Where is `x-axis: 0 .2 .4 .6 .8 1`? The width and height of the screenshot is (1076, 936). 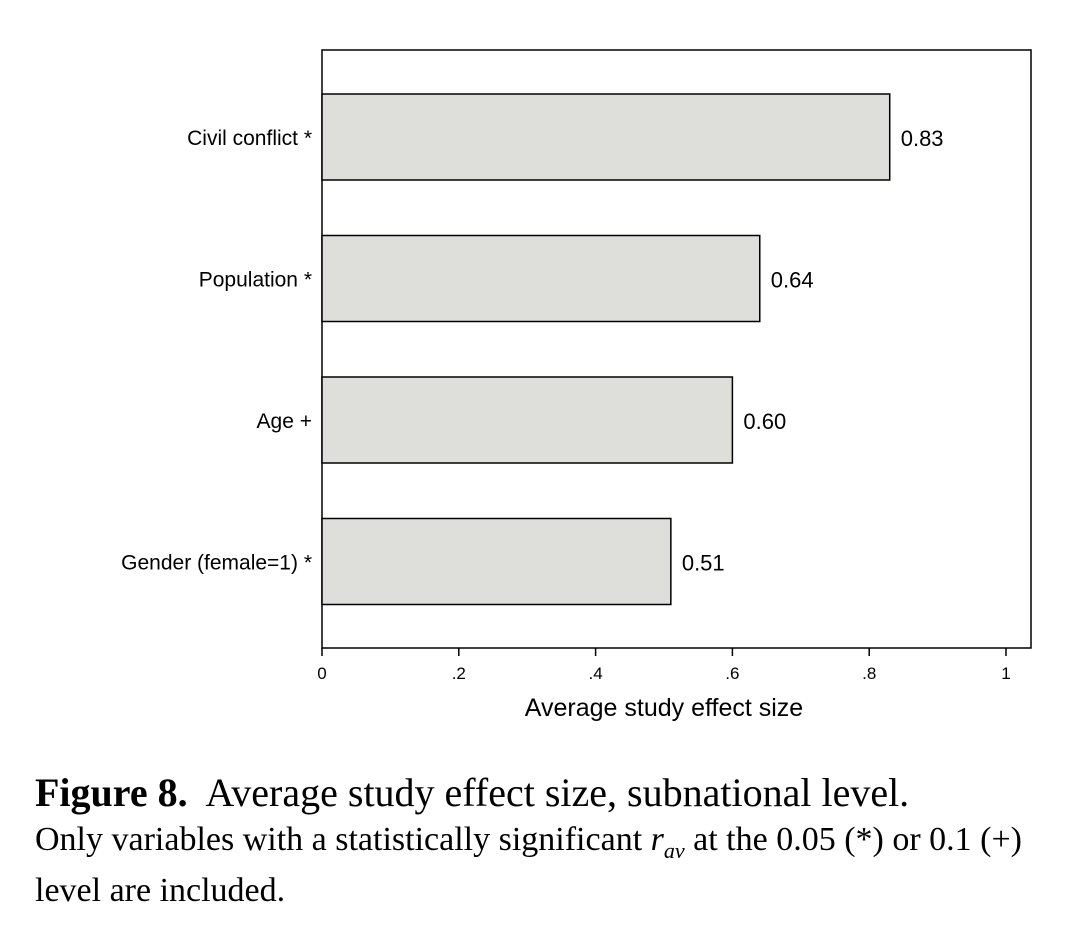
x-axis: 0 .2 .4 .6 .8 1 is located at coordinates (664, 665).